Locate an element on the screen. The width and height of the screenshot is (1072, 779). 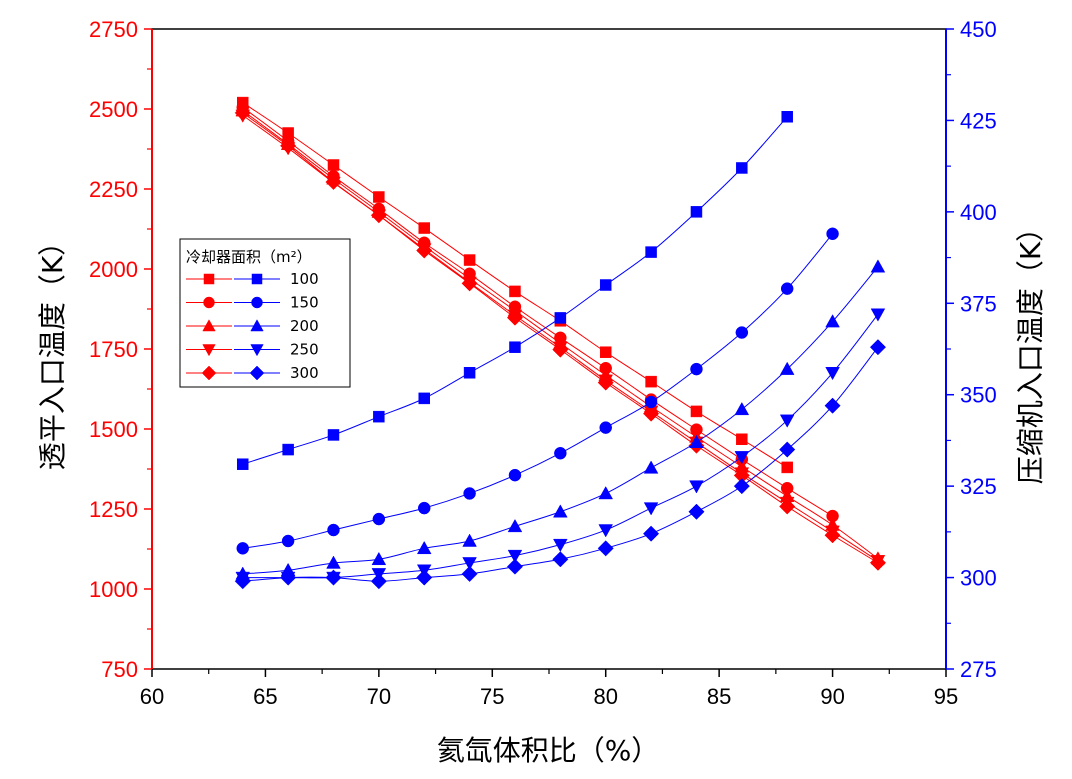
y-right-tick-label: 350 is located at coordinates (978, 395).